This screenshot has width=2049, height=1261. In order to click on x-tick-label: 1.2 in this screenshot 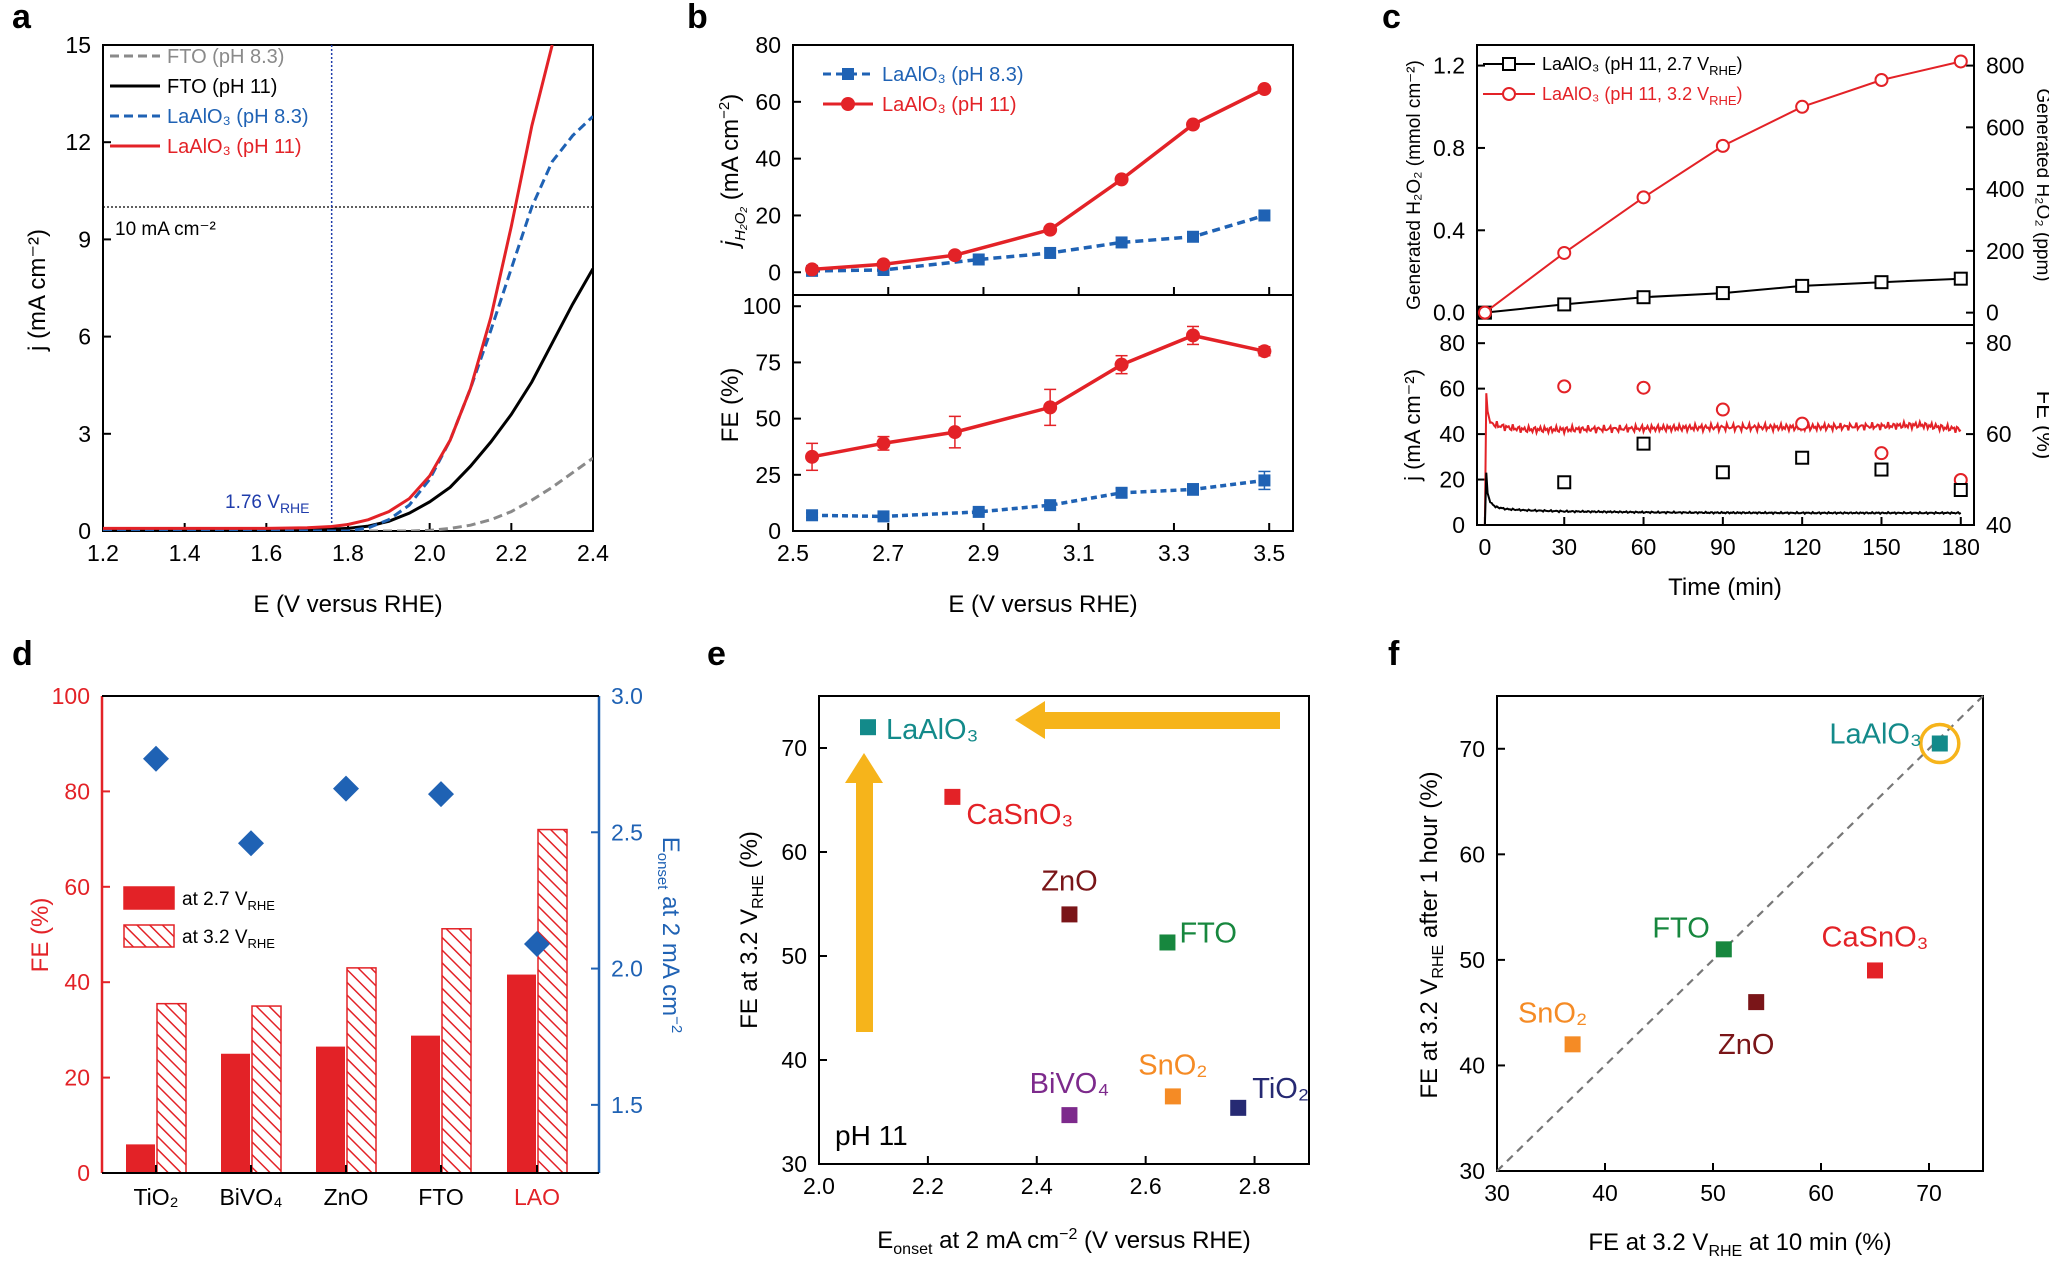, I will do `click(103, 553)`.